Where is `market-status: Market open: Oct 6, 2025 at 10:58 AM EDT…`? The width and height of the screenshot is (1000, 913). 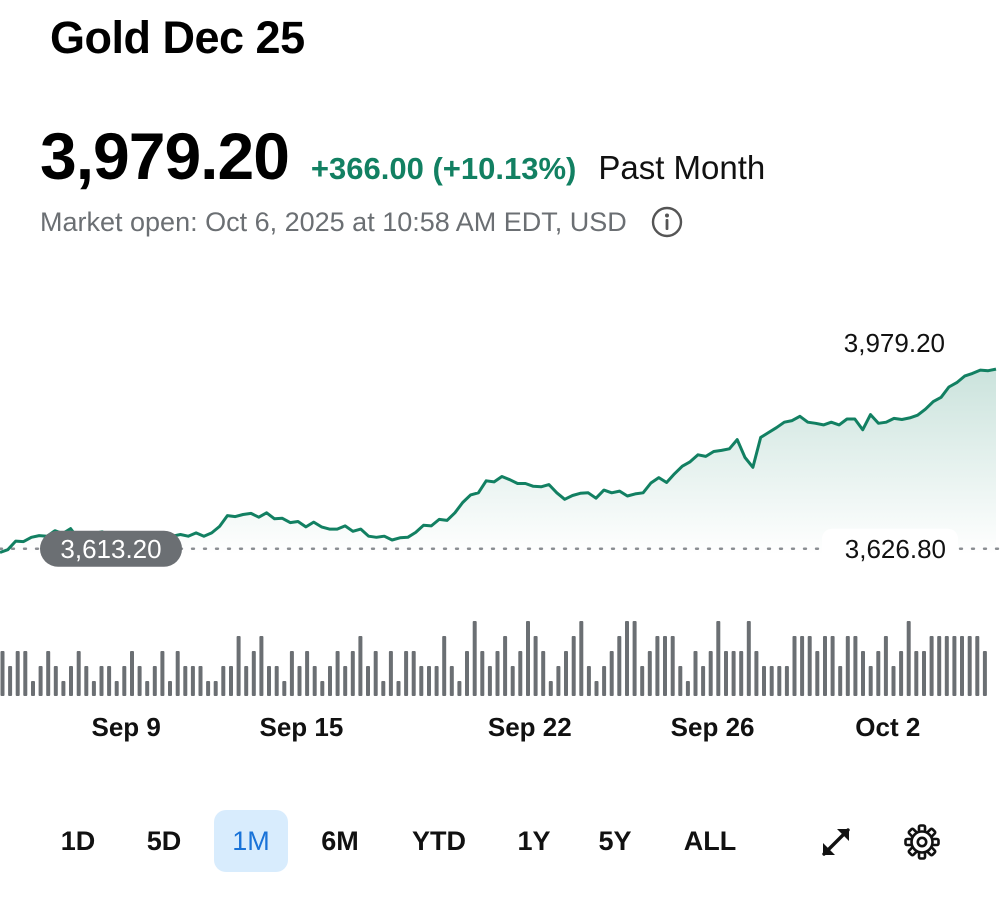 market-status: Market open: Oct 6, 2025 at 10:58 AM EDT… is located at coordinates (333, 221).